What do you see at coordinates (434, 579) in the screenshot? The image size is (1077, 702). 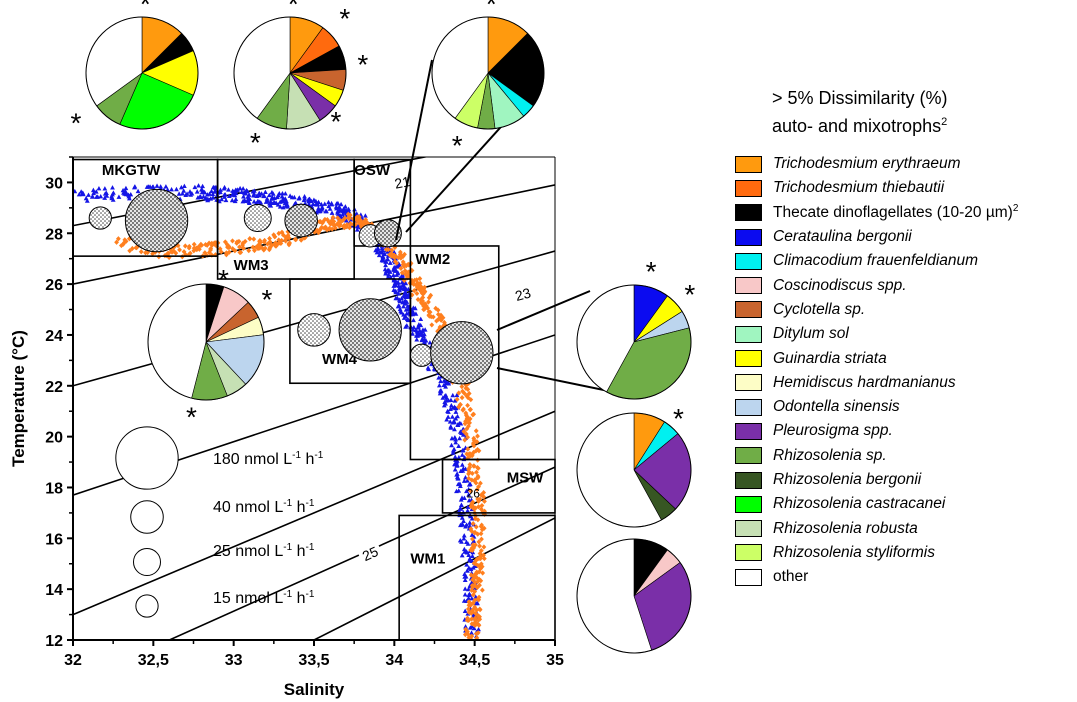 I see `density-isoline` at bounding box center [434, 579].